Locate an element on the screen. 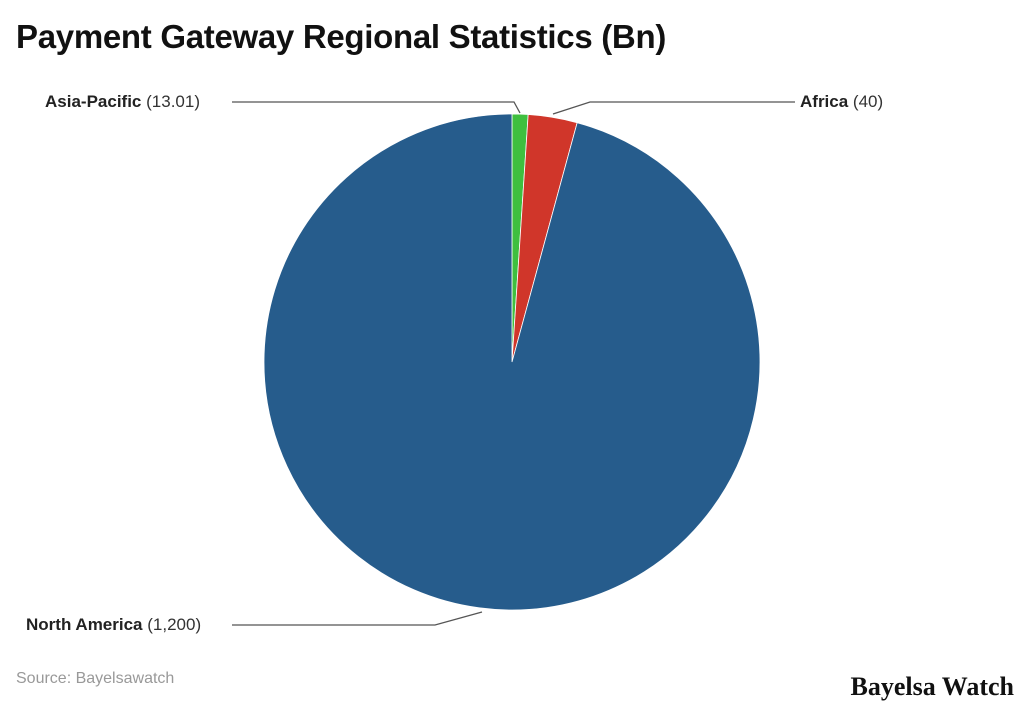  label-value: (1,200) is located at coordinates (174, 624).